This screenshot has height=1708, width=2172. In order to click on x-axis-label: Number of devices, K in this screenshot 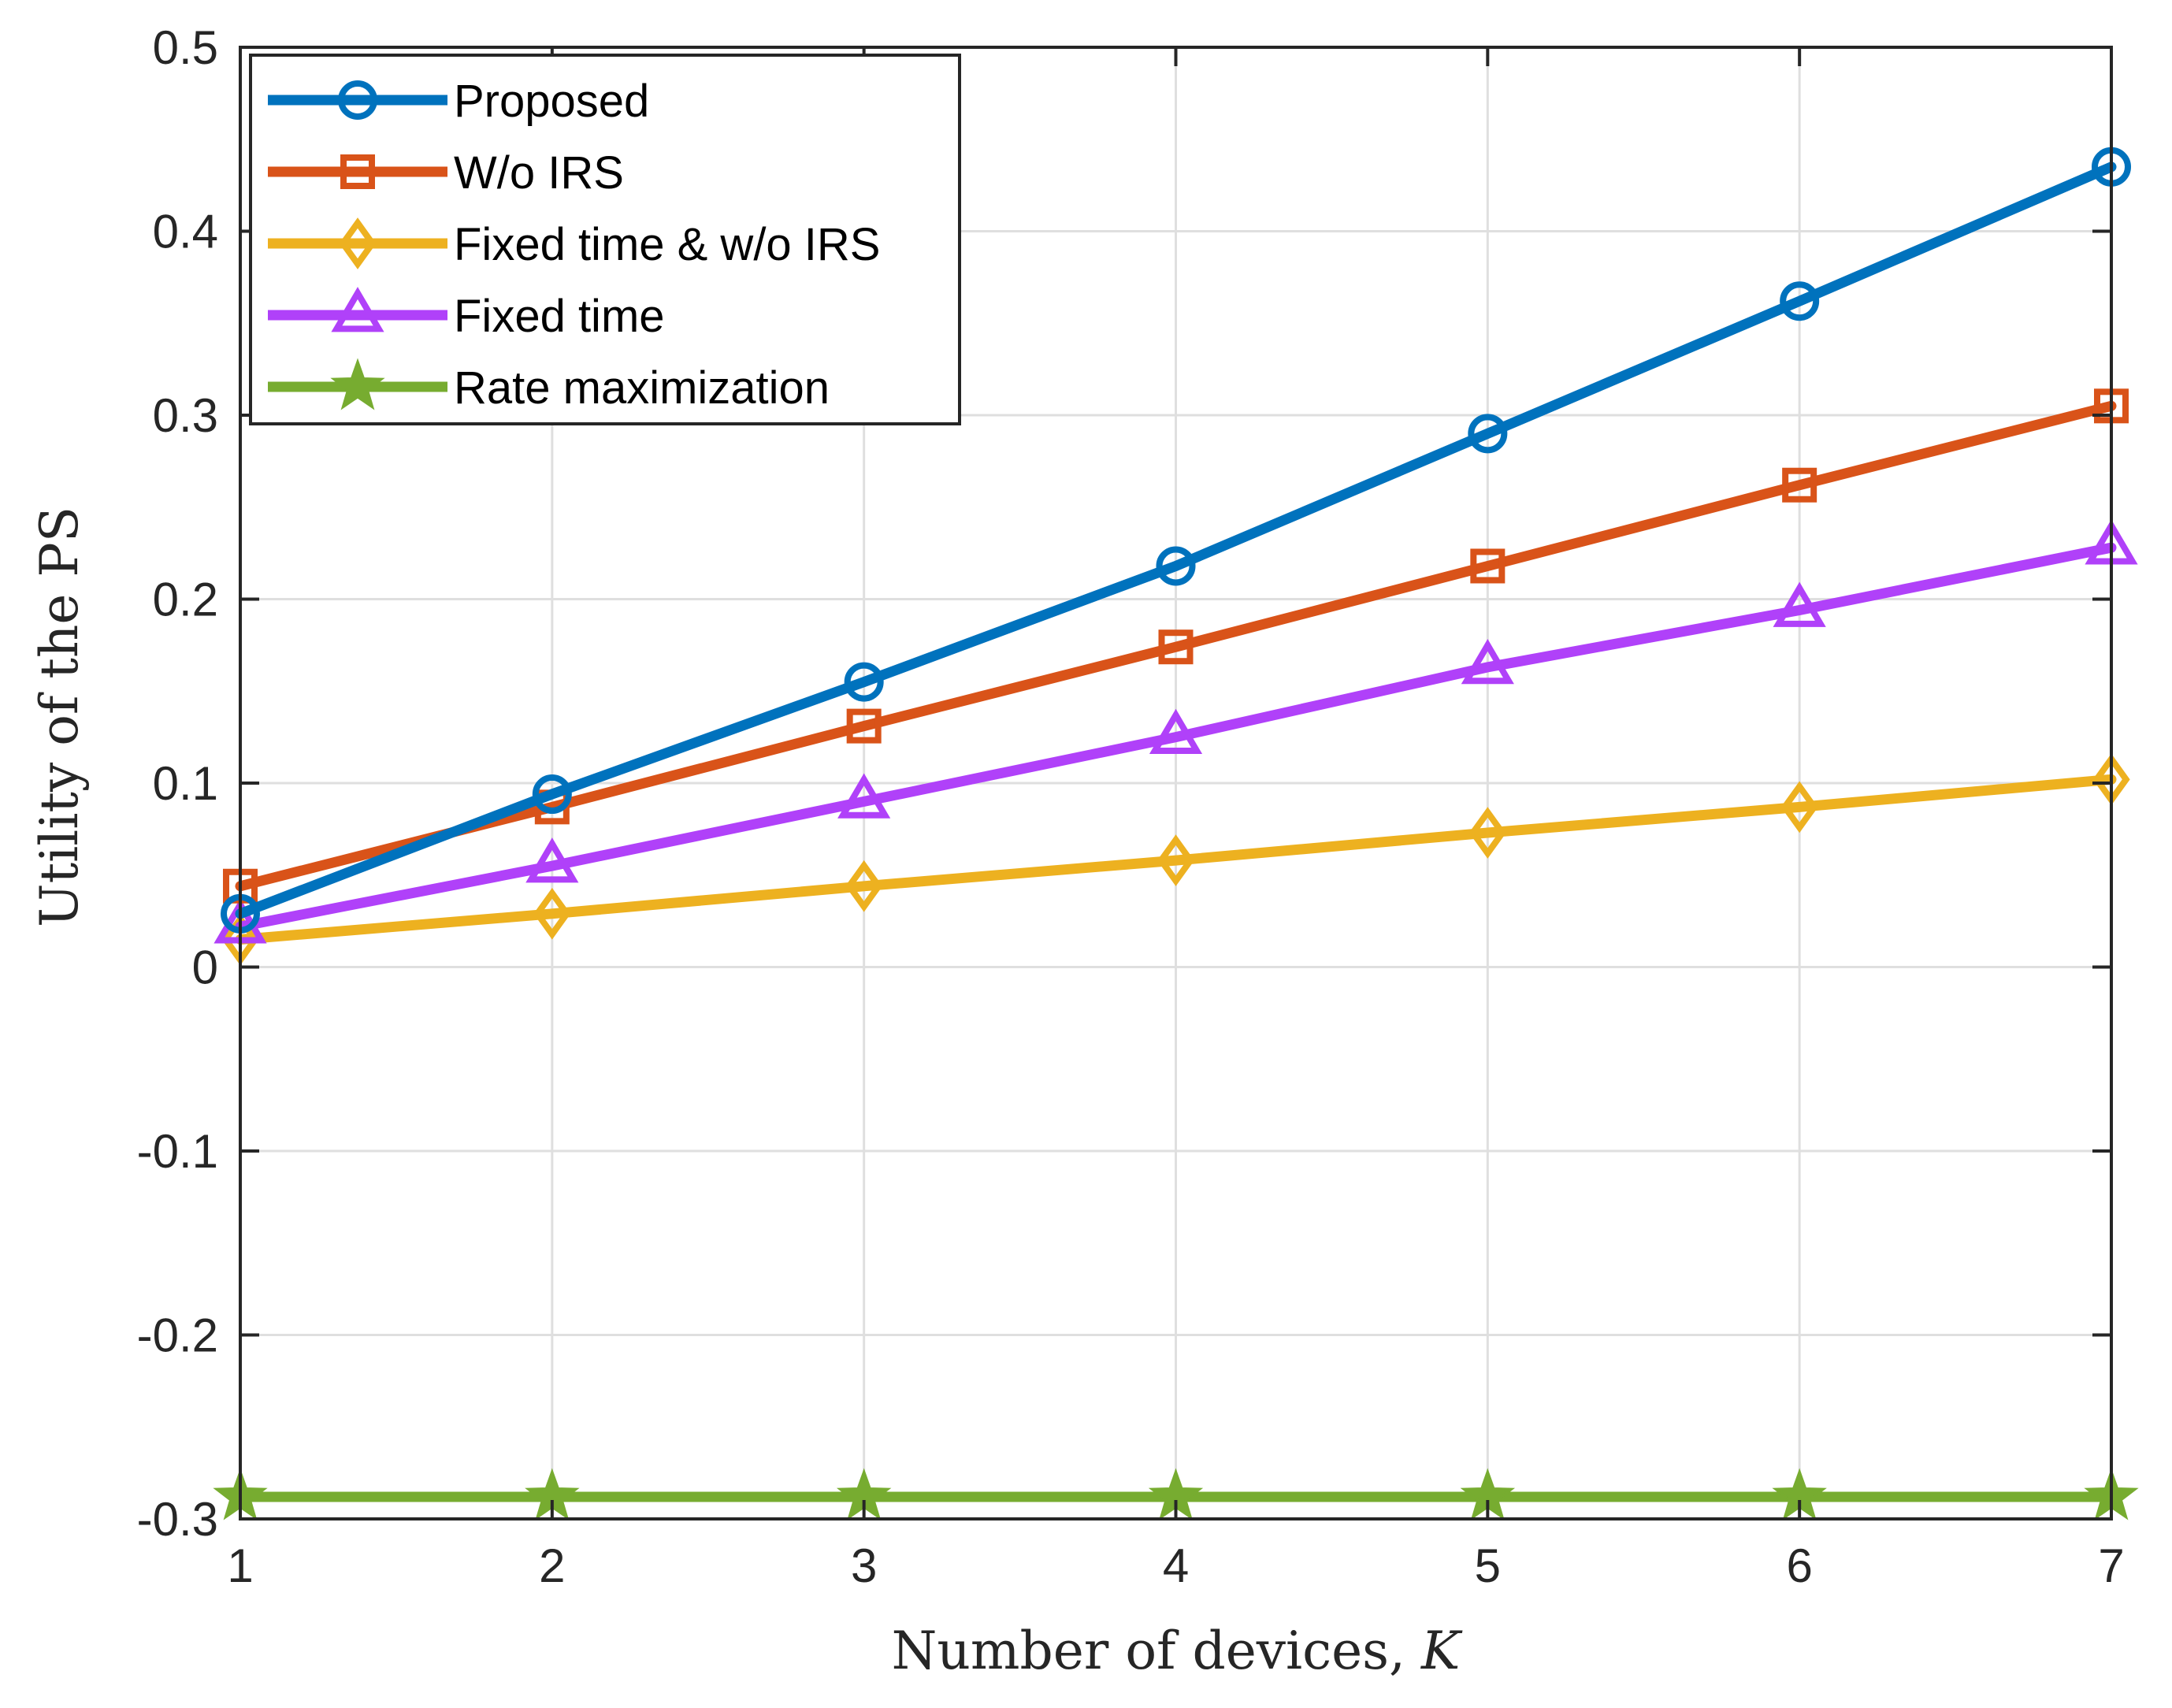, I will do `click(1177, 1651)`.